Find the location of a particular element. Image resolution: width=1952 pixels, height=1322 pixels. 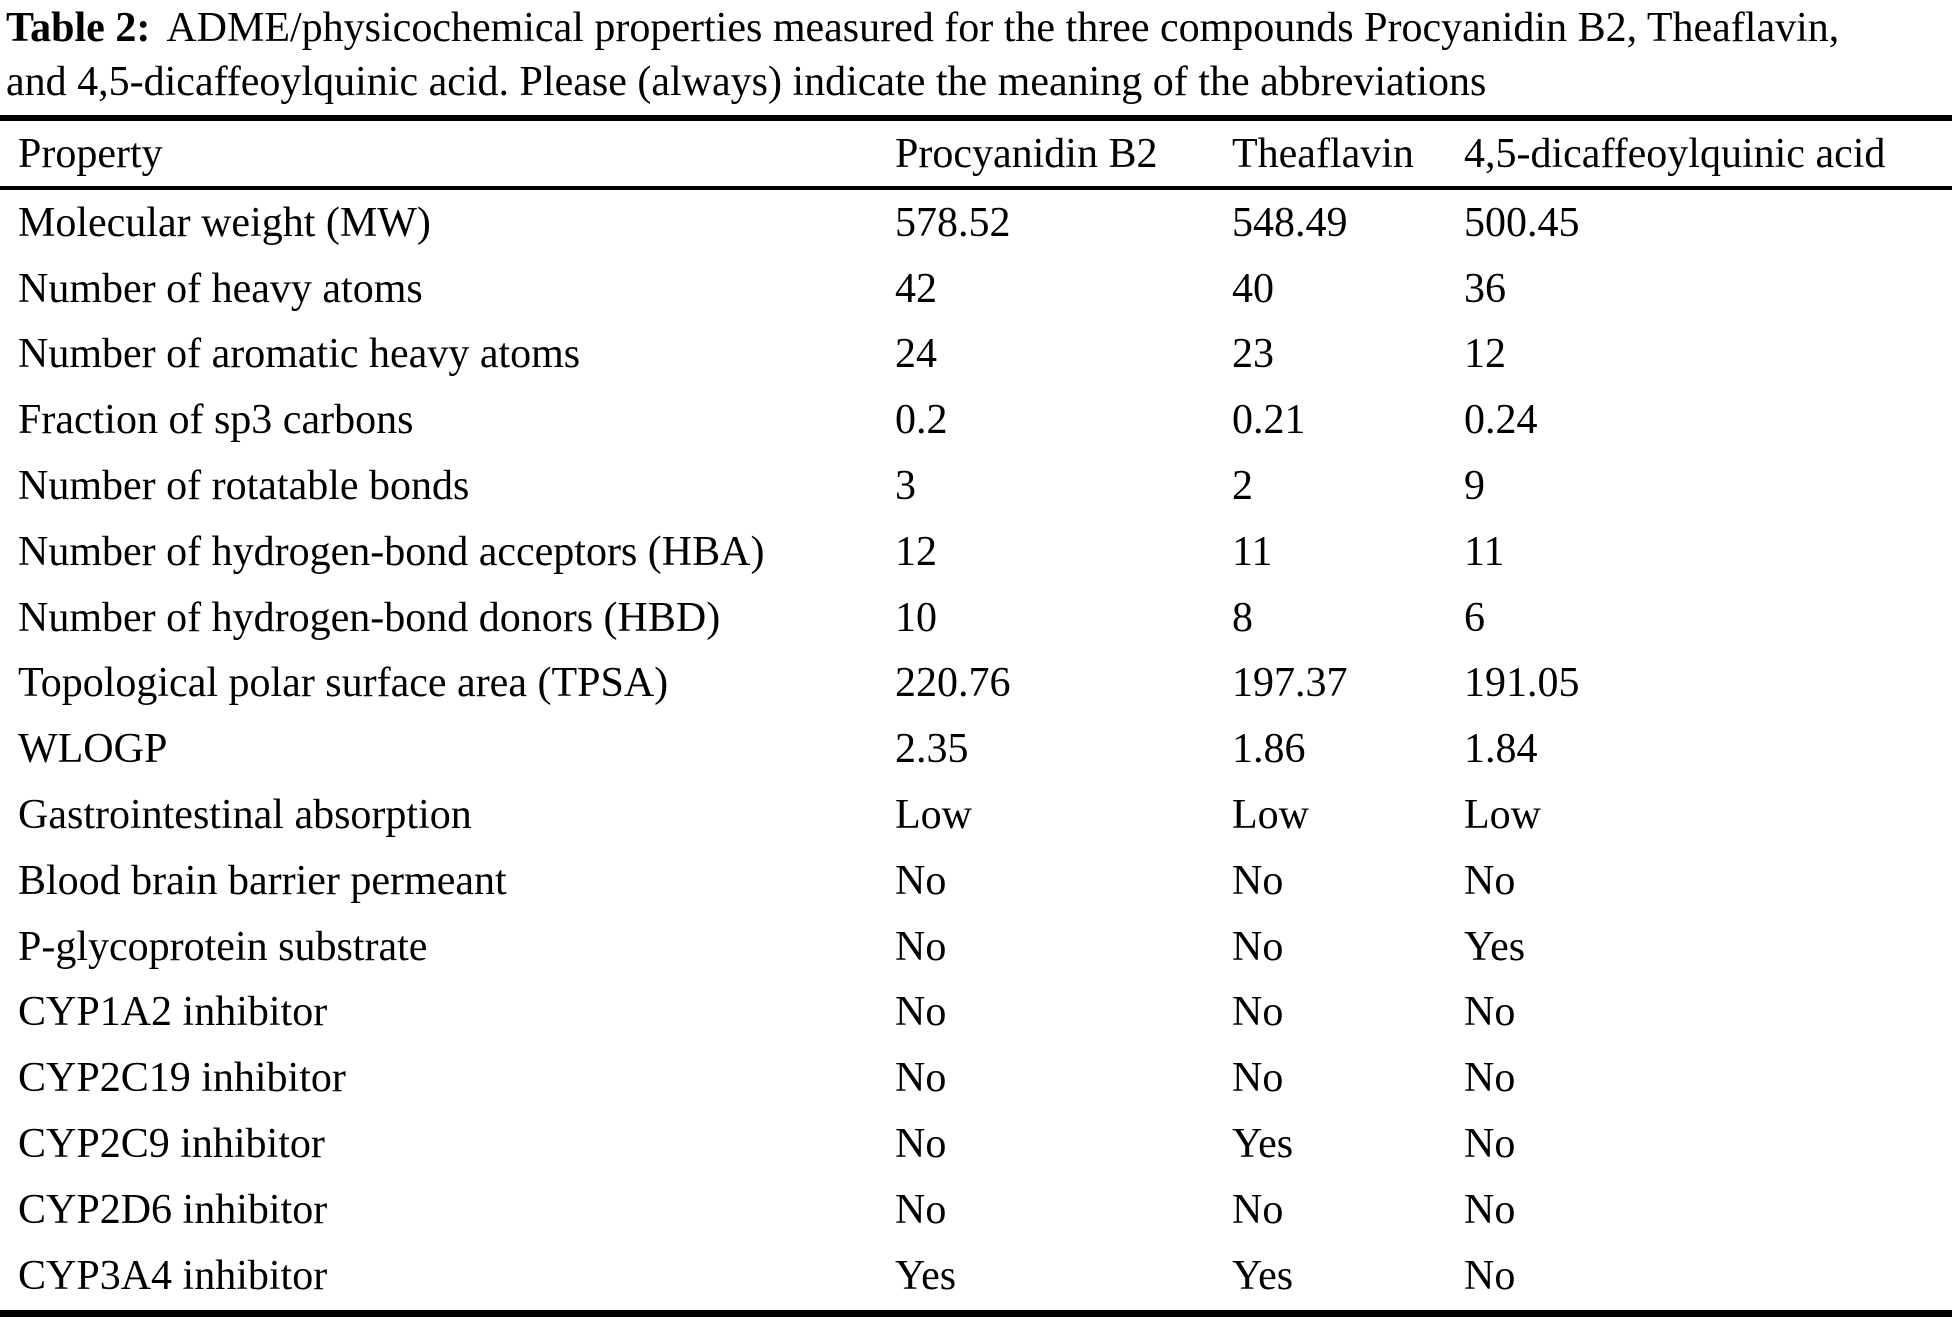

table-row: Fraction of sp3 carbons 0.2 0.21 0.24 is located at coordinates (976, 420).